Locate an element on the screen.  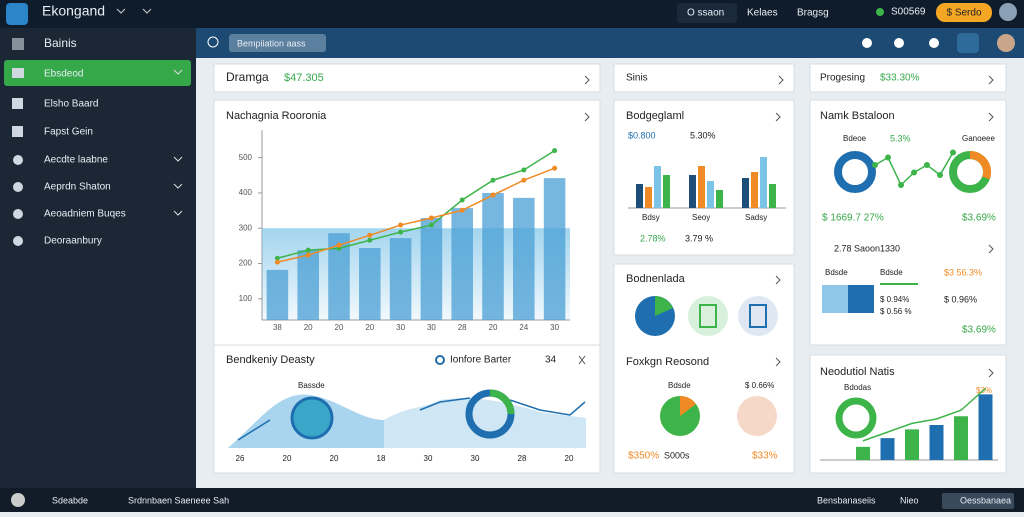
status: S00569 is located at coordinates (908, 12).